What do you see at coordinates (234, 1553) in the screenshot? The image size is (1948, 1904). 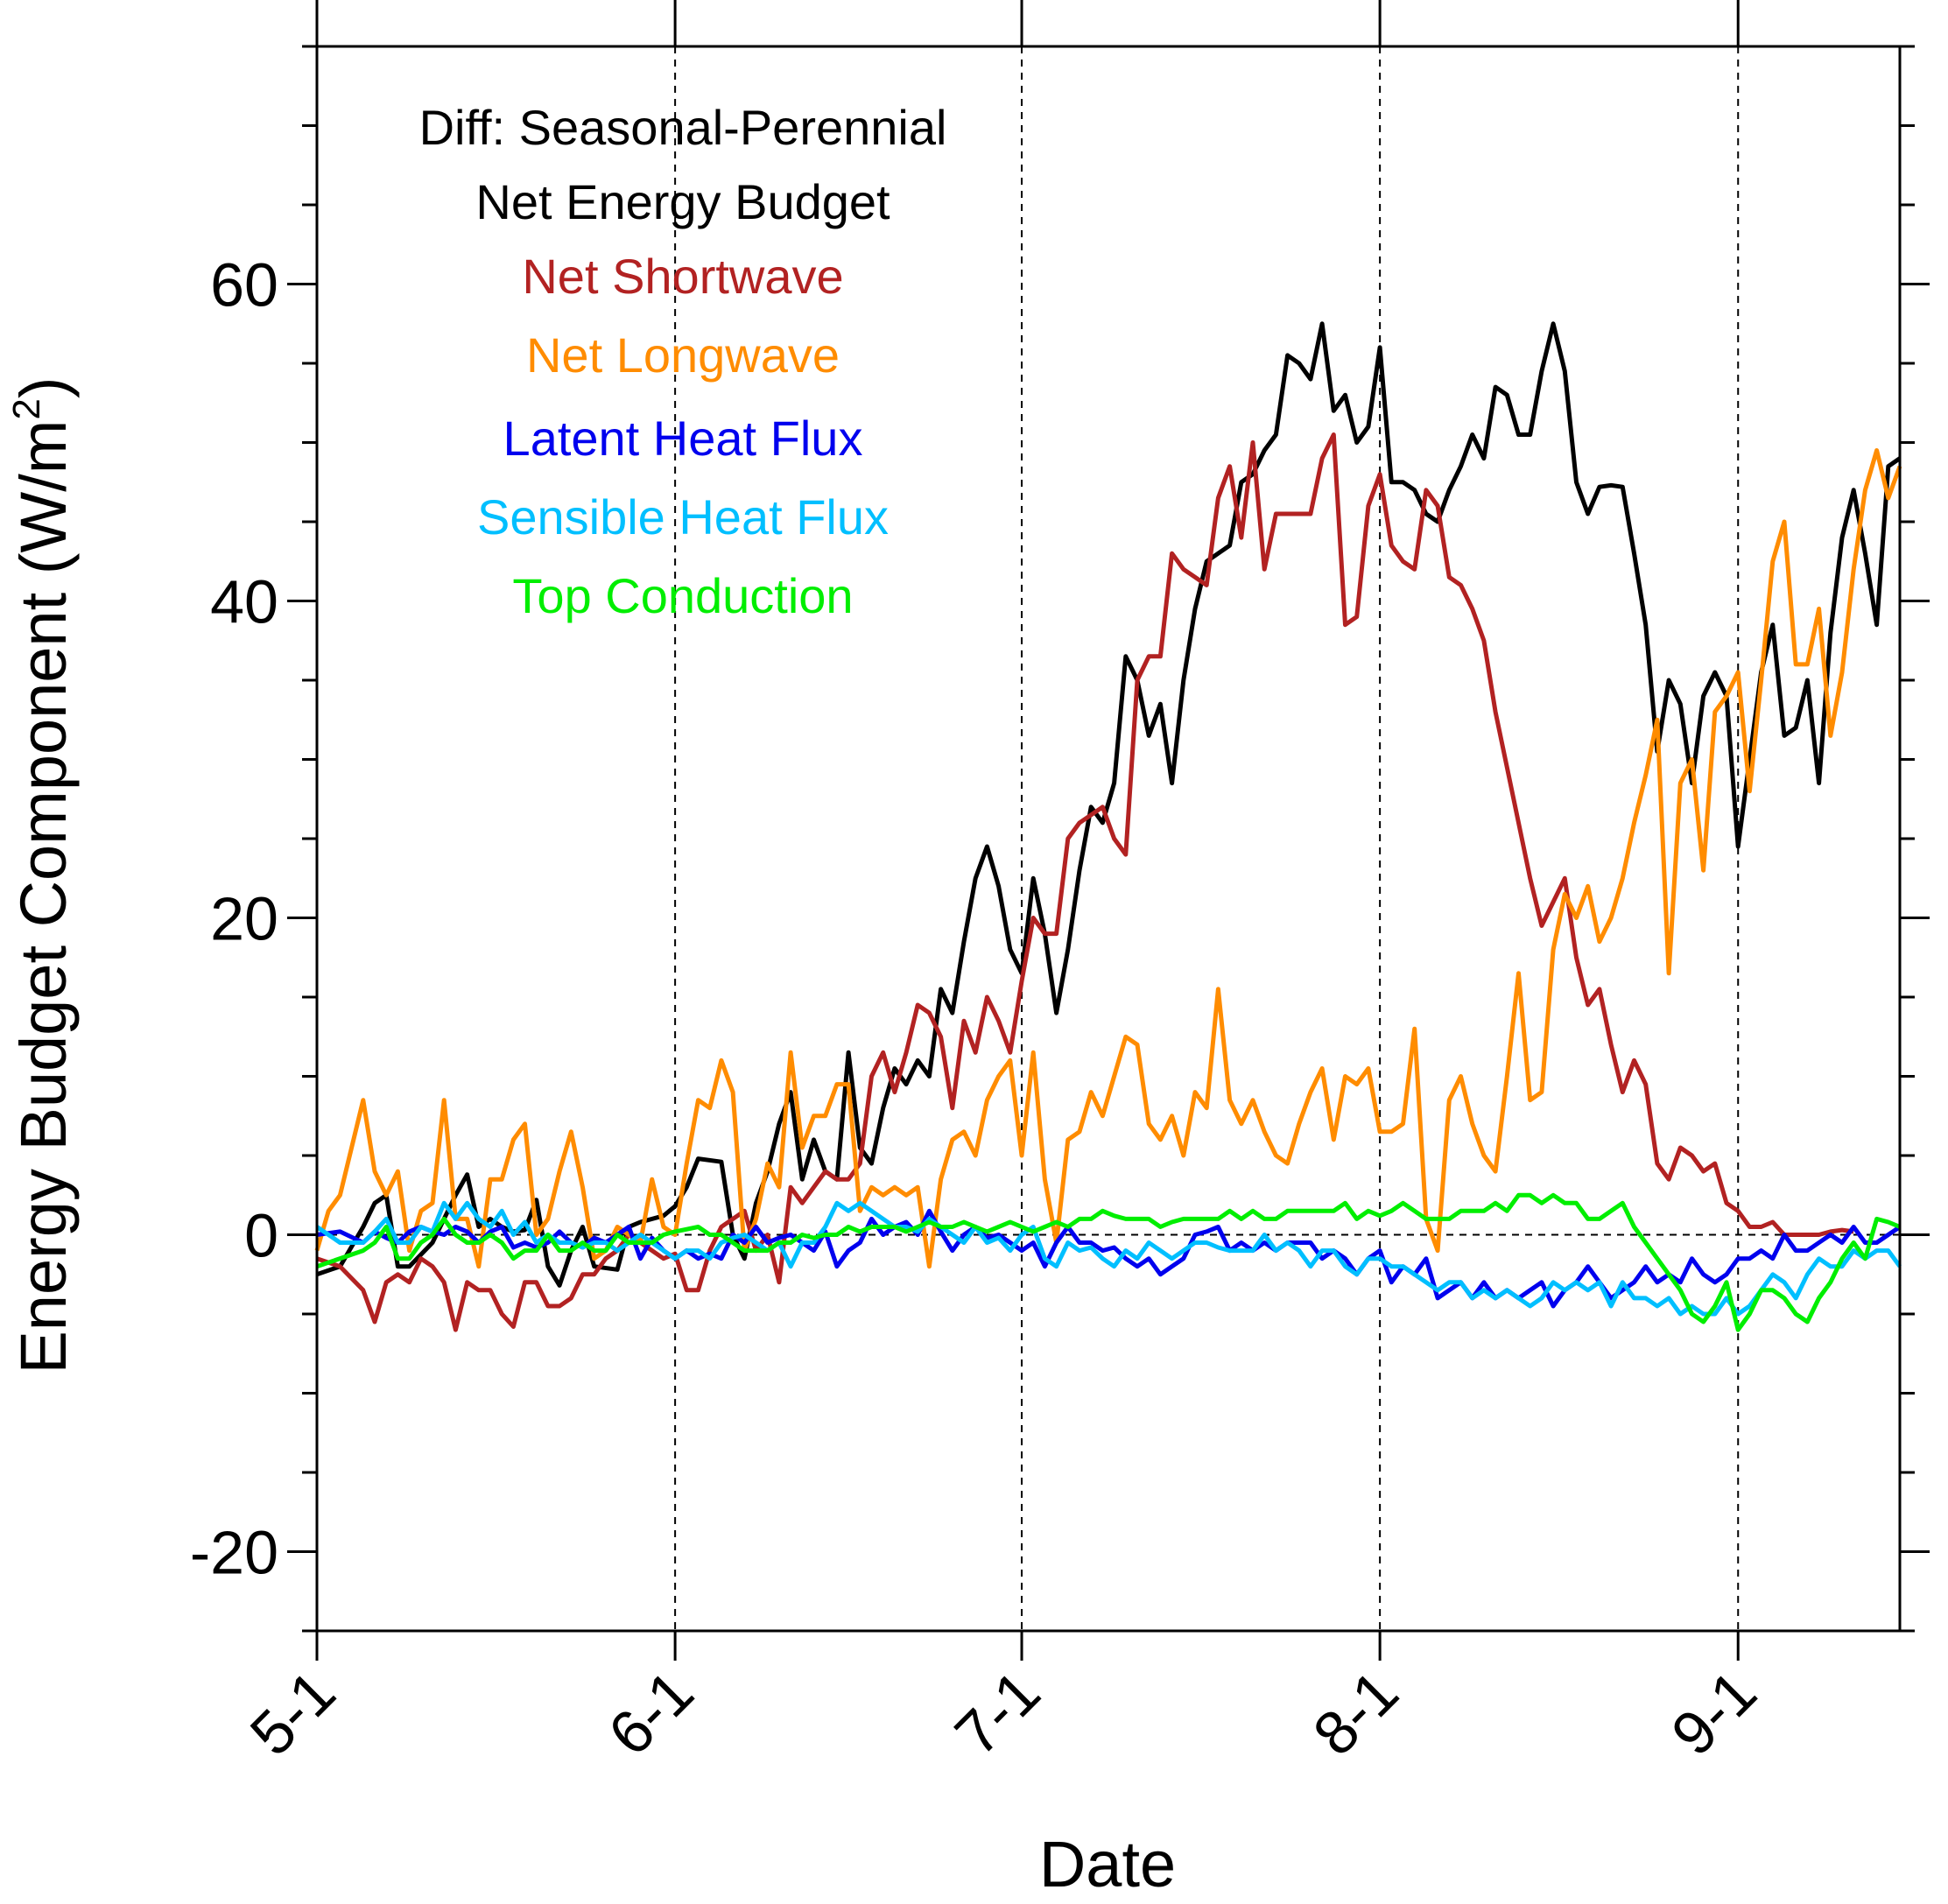 I see `y-tick-label: -20` at bounding box center [234, 1553].